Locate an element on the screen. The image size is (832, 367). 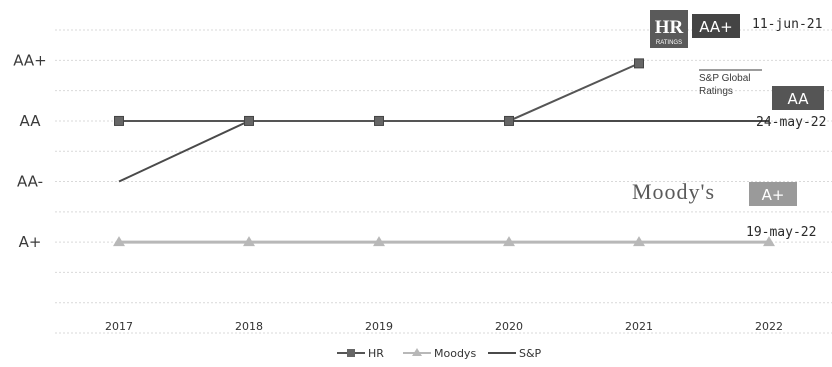
series-line-hr is located at coordinates (379, 92).